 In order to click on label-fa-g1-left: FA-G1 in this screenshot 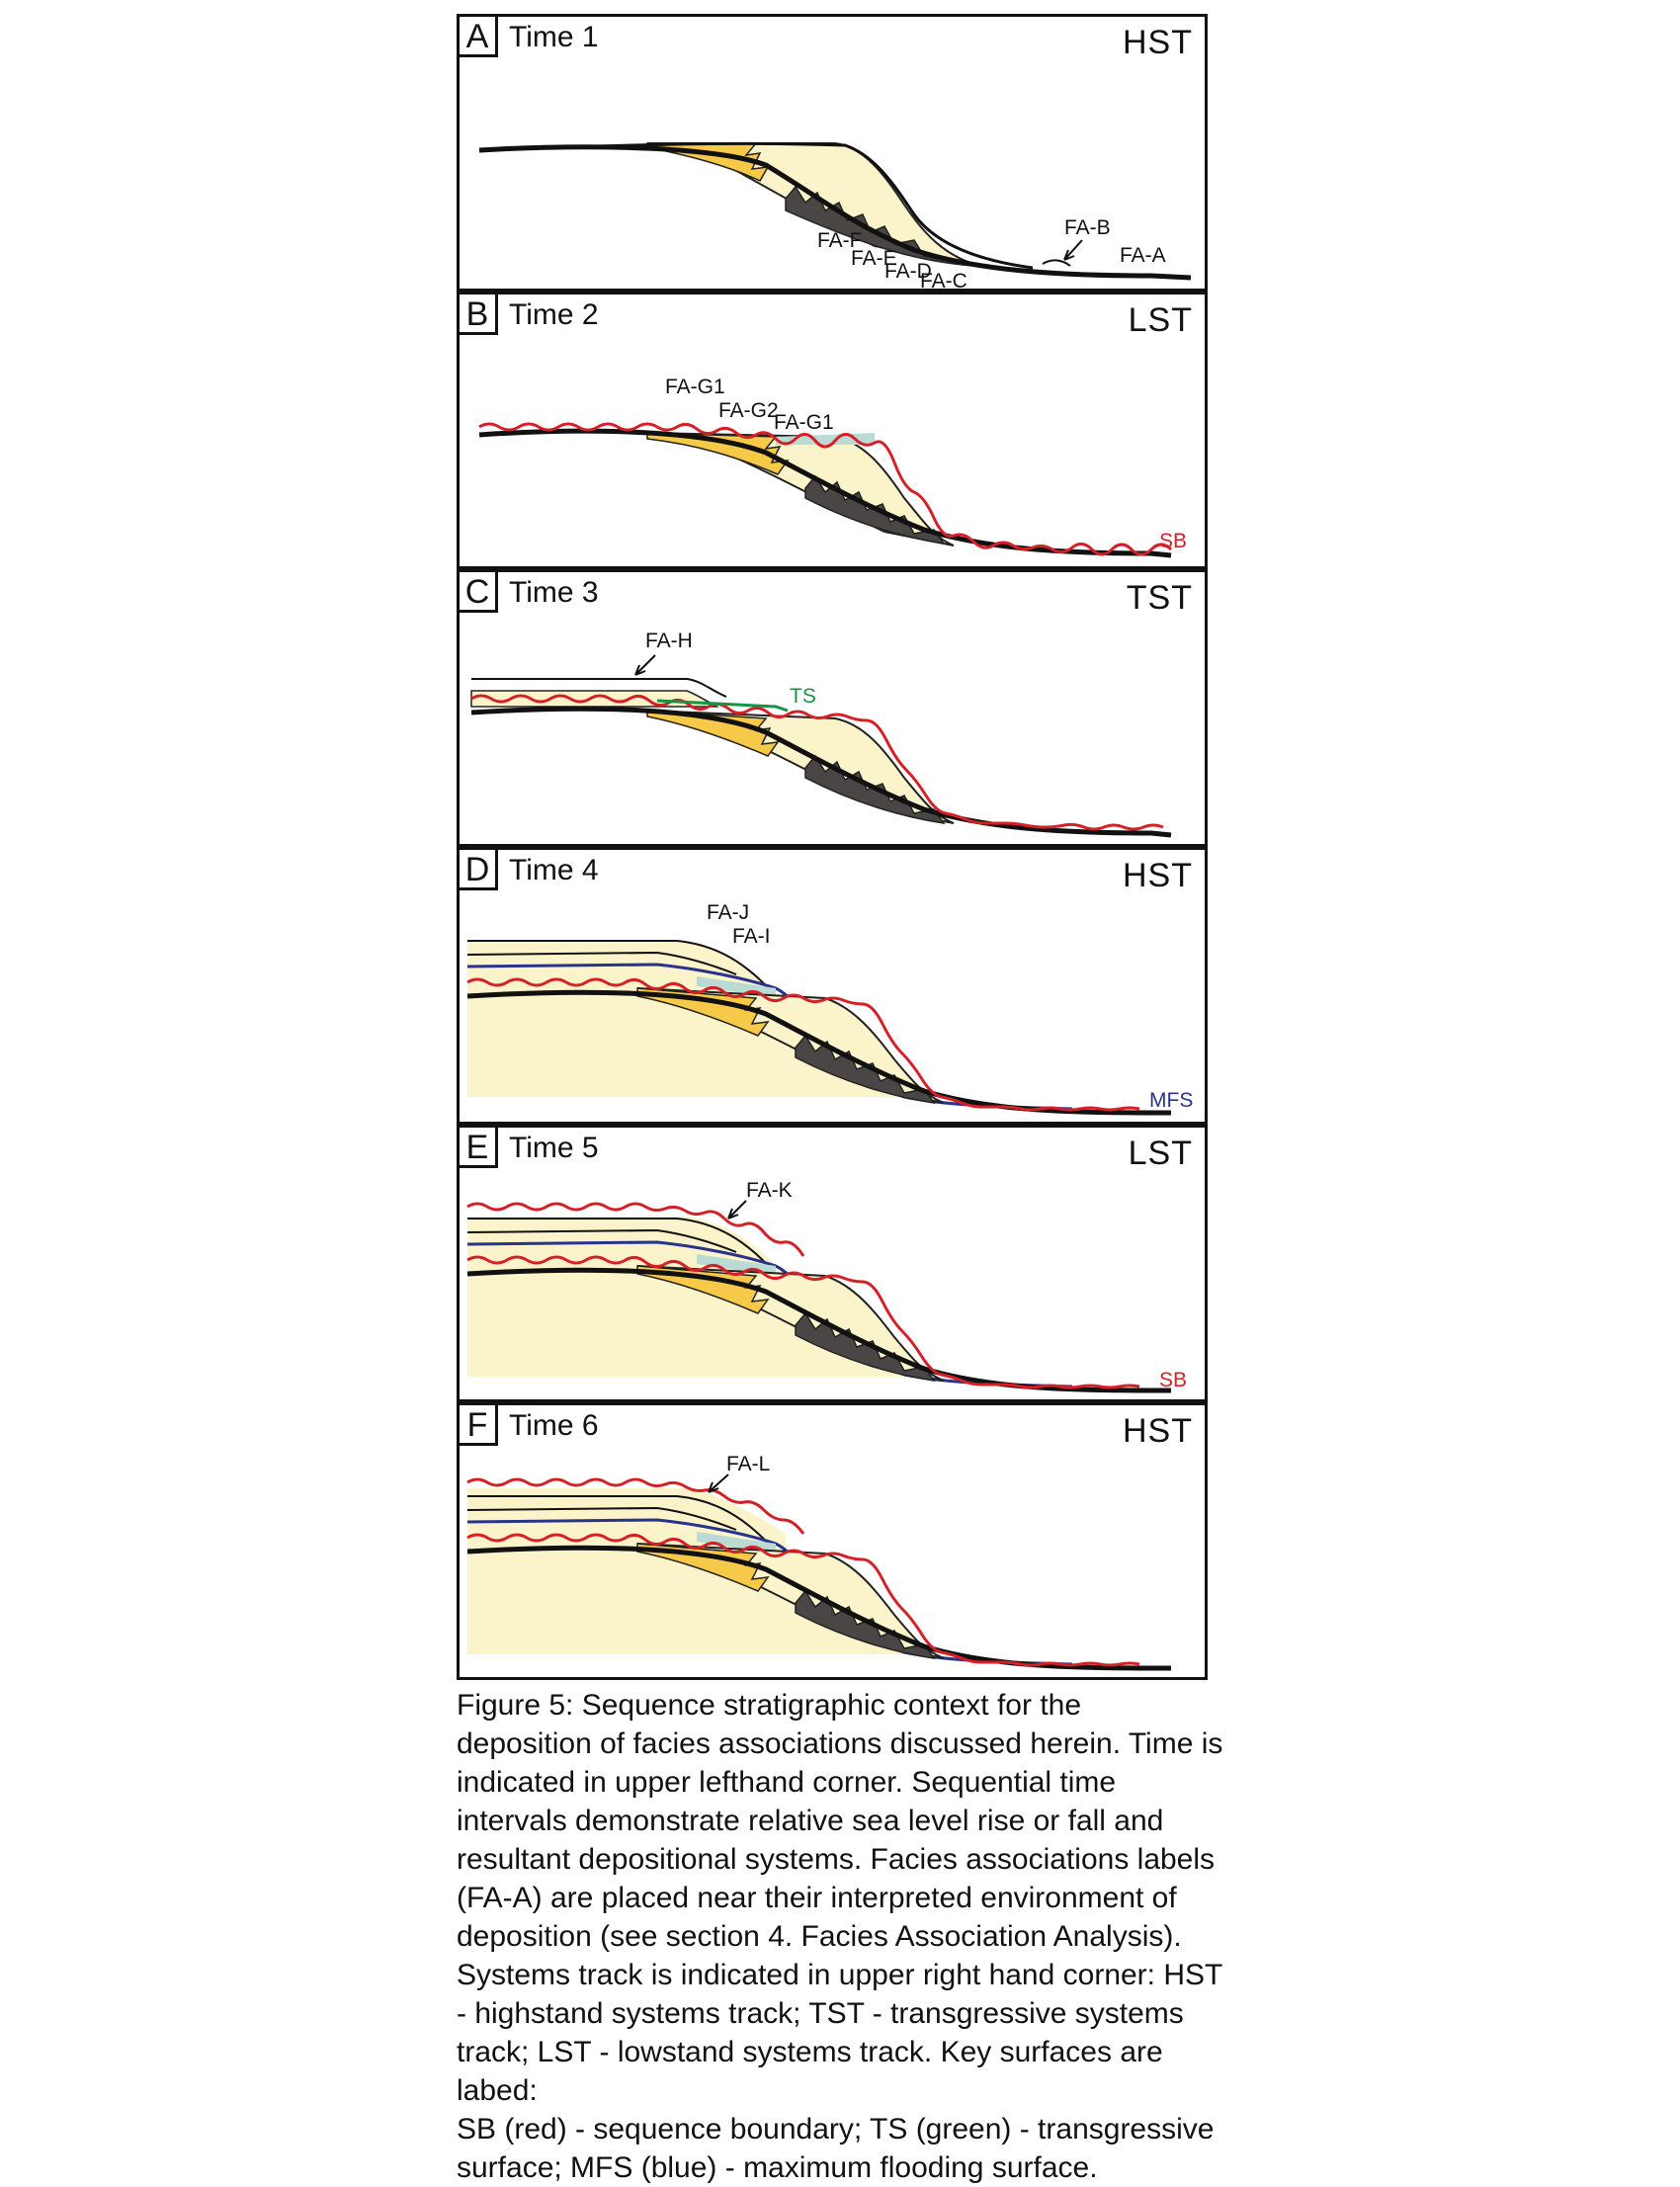, I will do `click(695, 387)`.